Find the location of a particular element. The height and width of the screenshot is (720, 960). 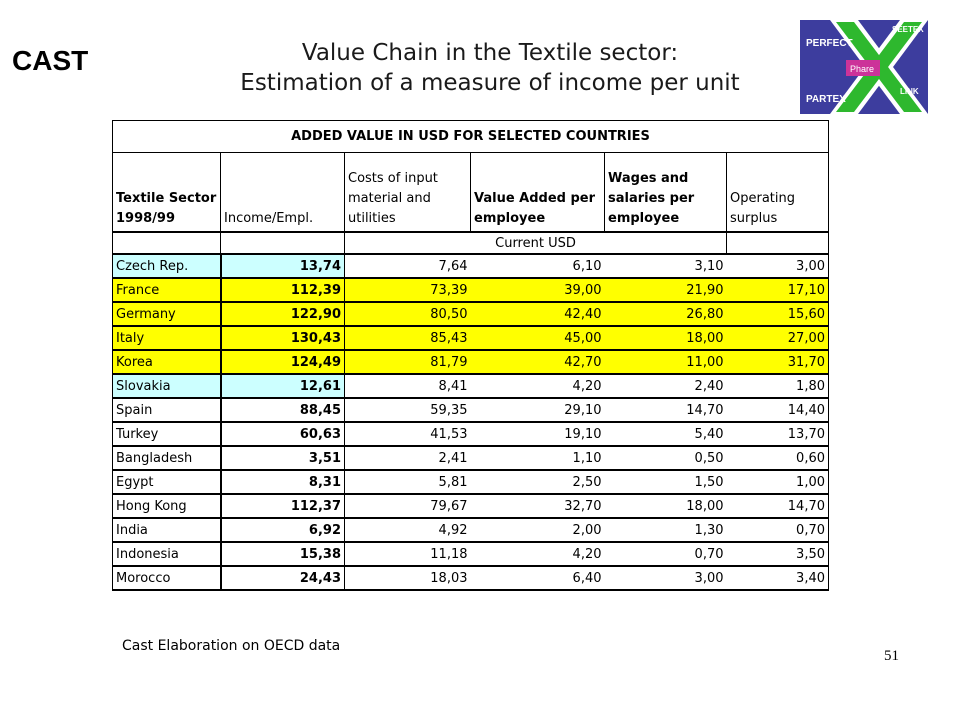

cell-costs: 73,39 is located at coordinates (407, 290).